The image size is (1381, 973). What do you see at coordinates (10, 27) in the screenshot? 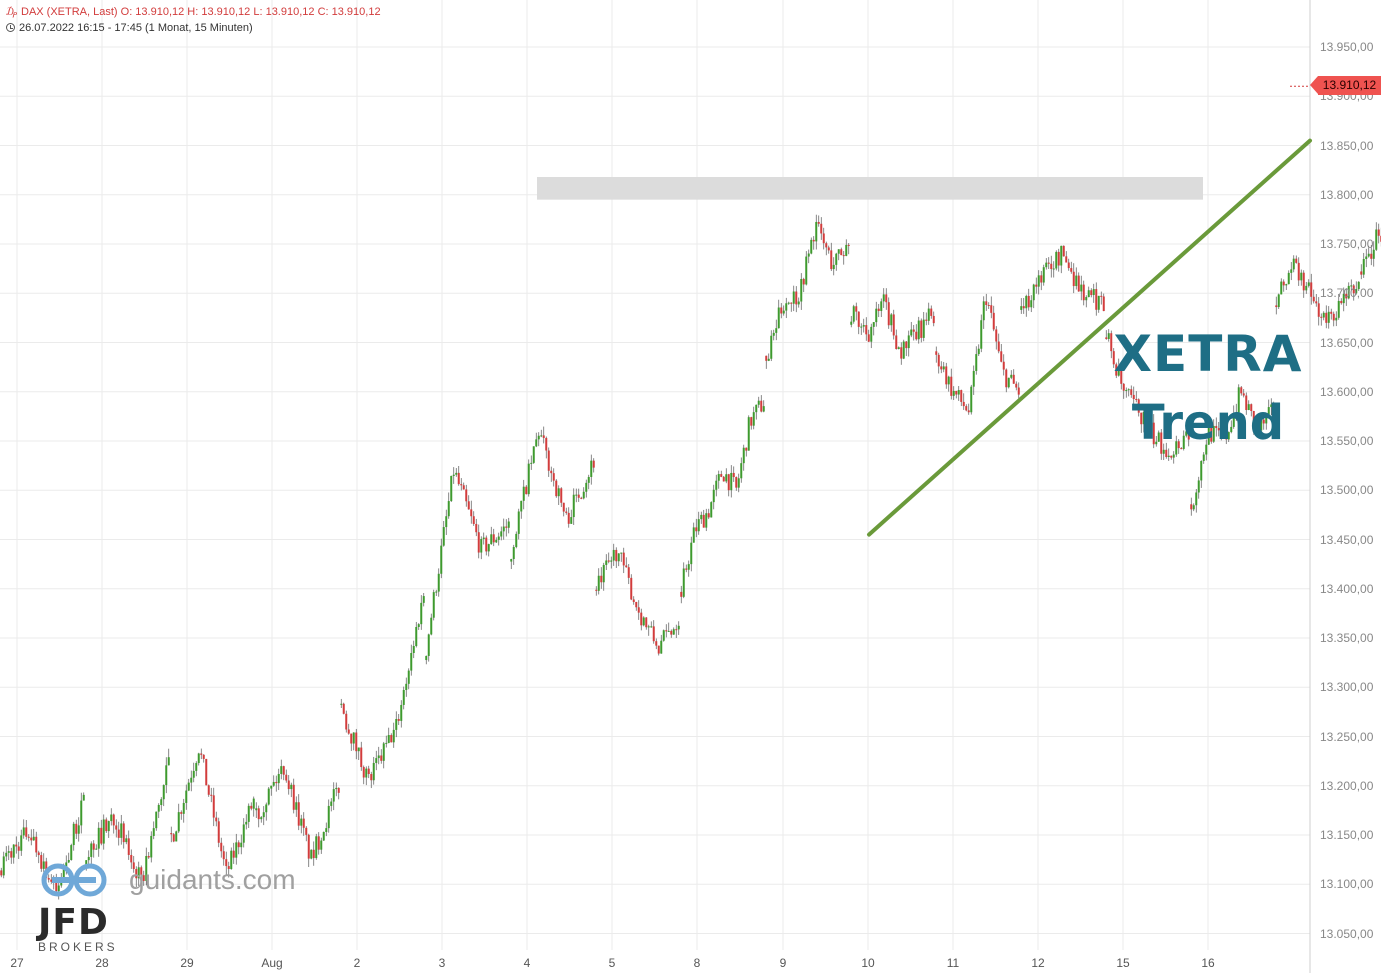
I see `clock-icon` at bounding box center [10, 27].